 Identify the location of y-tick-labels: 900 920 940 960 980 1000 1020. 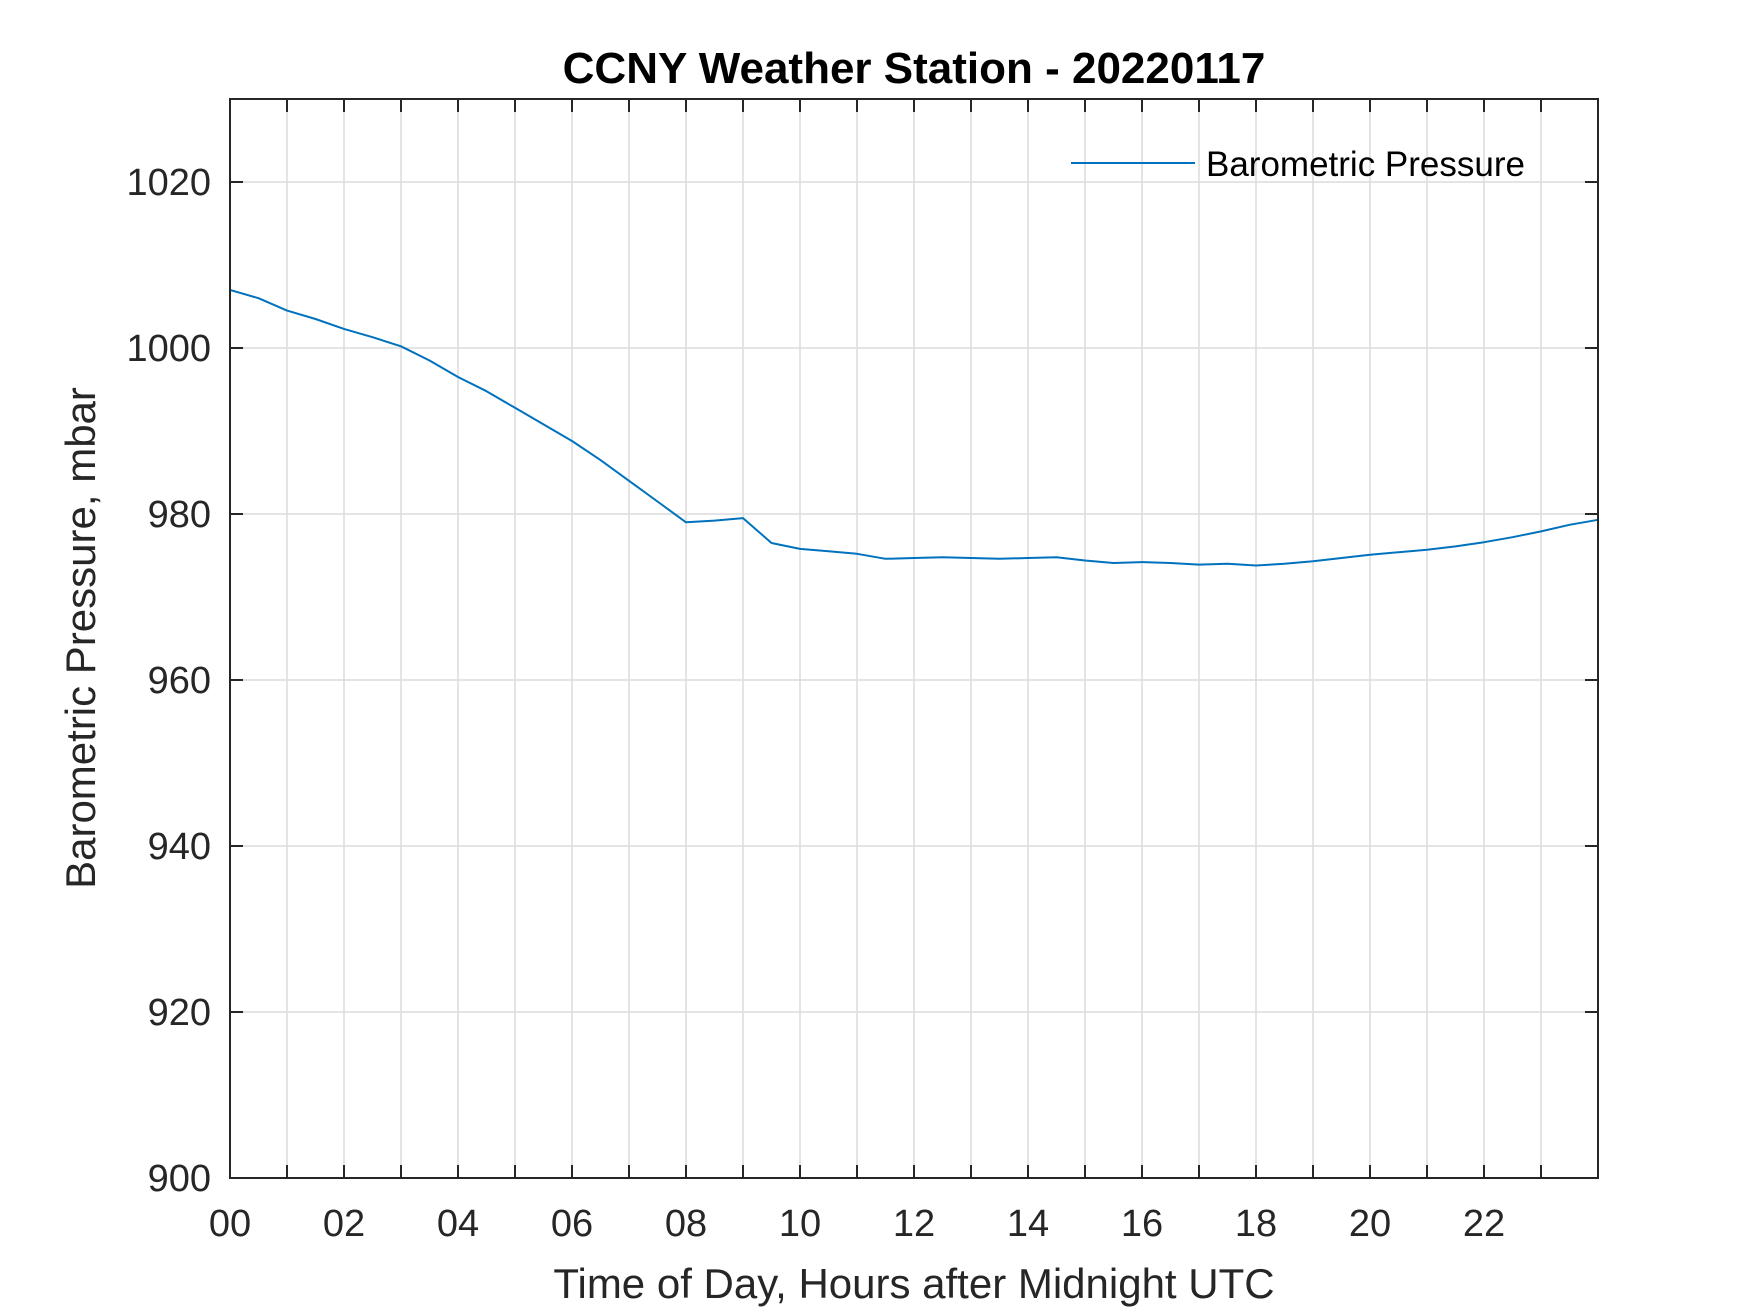
(168, 681).